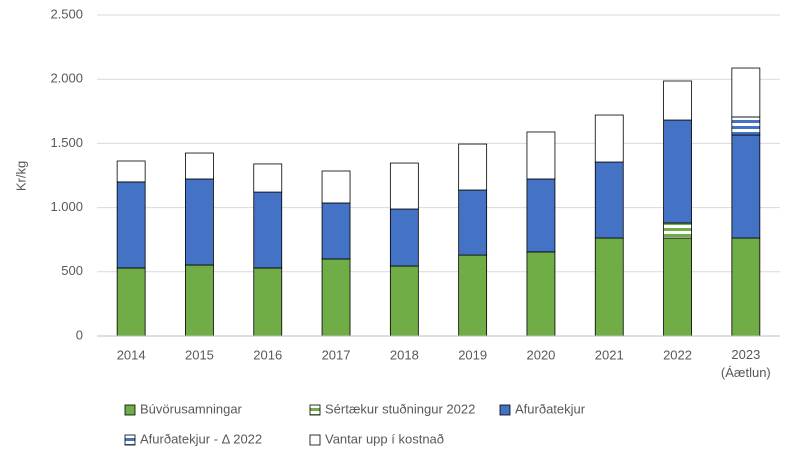 The image size is (800, 460). What do you see at coordinates (201, 438) in the screenshot?
I see `legend-label: Afurðatekjur - Δ 2022` at bounding box center [201, 438].